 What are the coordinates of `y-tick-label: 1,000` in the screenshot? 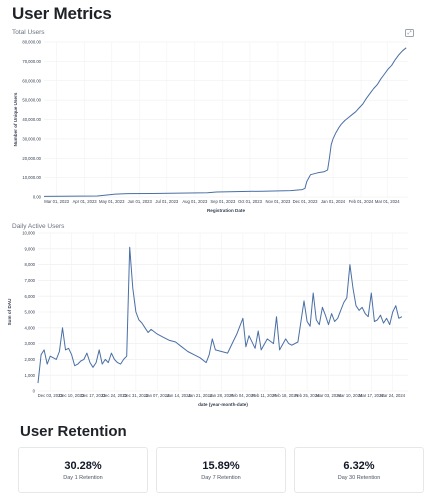 It's located at (30, 375).